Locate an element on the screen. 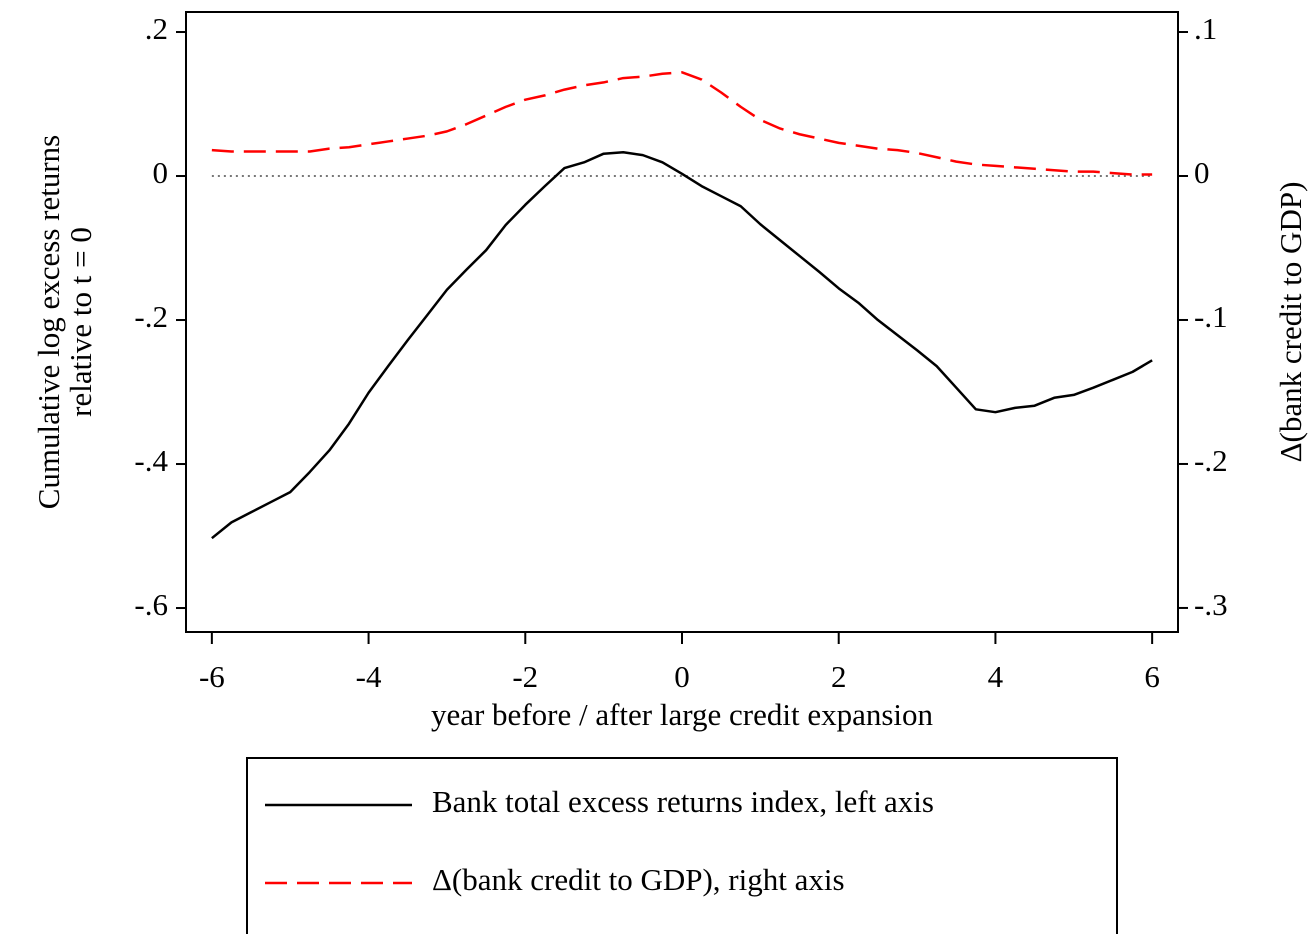 The image size is (1312, 934). y2-axis-label: Δ(bank credit to GDP) is located at coordinates (1290, 322).